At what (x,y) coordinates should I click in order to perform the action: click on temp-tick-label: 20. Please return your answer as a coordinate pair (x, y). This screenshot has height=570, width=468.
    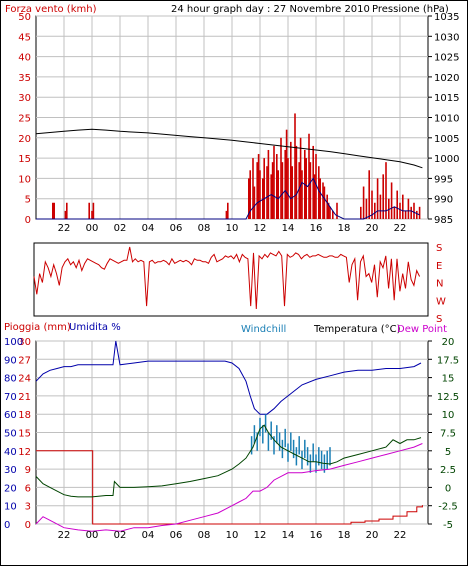
    Looking at the image, I should click on (448, 342).